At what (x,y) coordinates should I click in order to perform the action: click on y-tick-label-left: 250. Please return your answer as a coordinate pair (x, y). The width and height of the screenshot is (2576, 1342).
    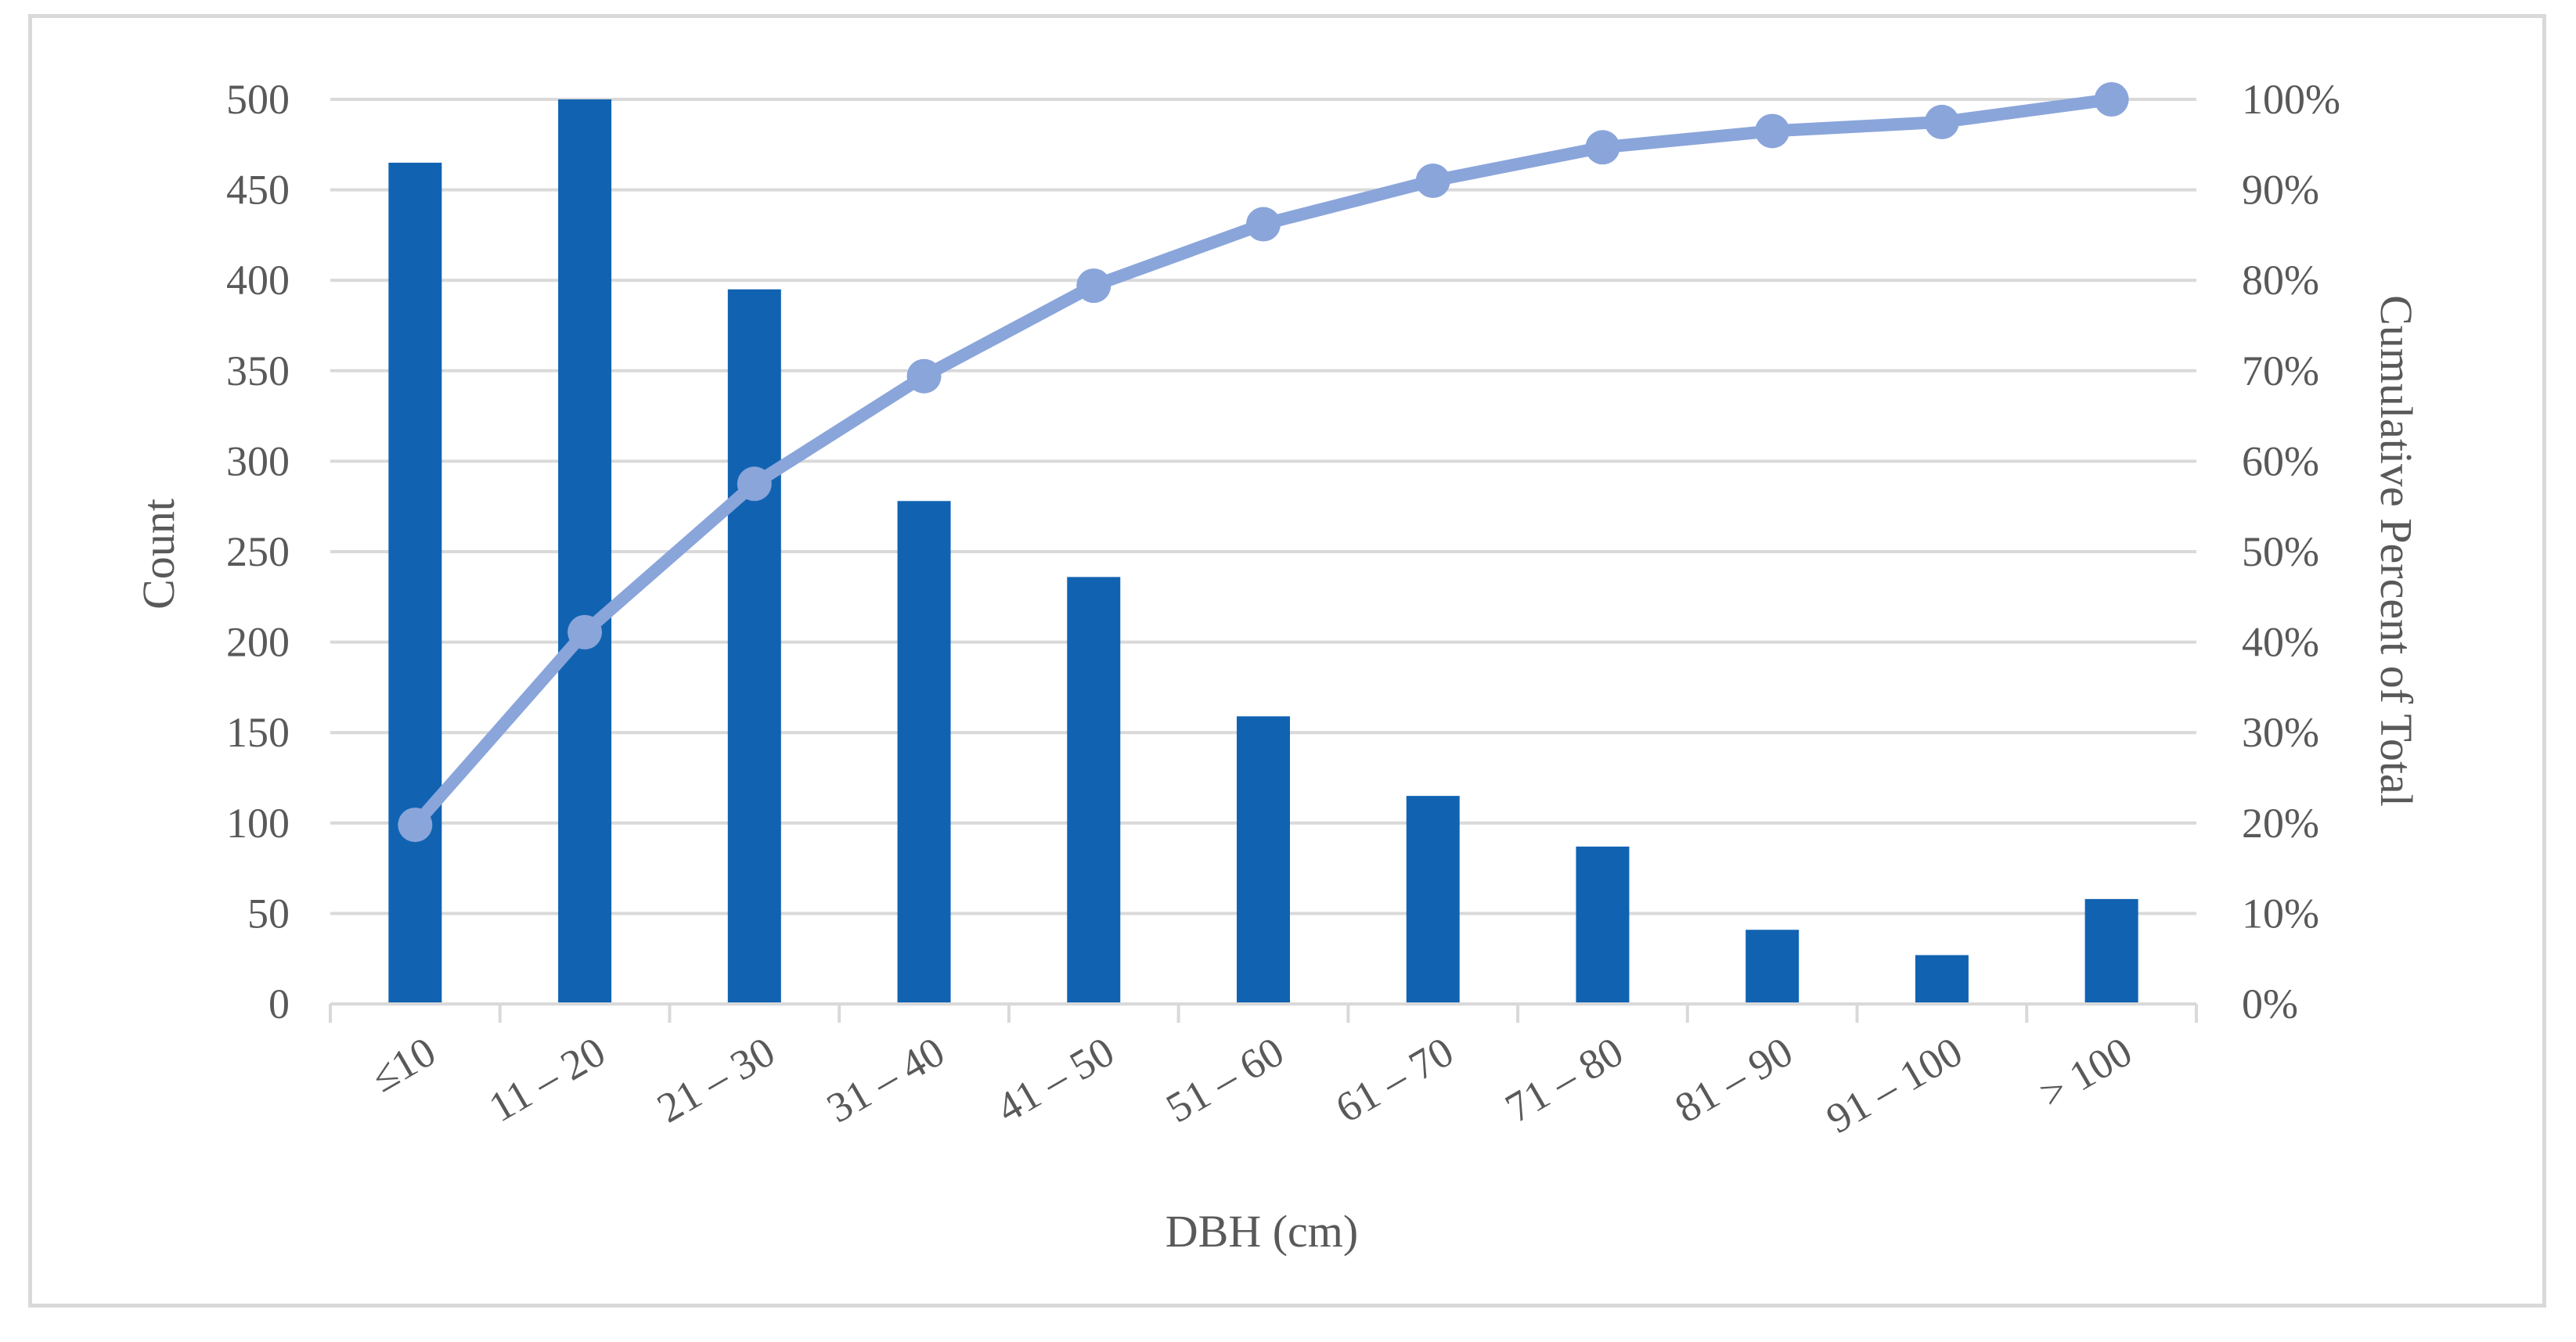
    Looking at the image, I should click on (258, 551).